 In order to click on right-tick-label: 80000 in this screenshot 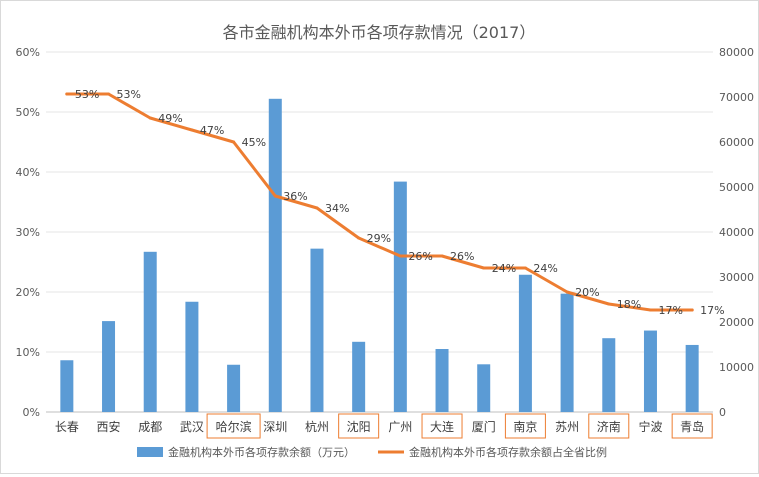, I will do `click(736, 52)`.